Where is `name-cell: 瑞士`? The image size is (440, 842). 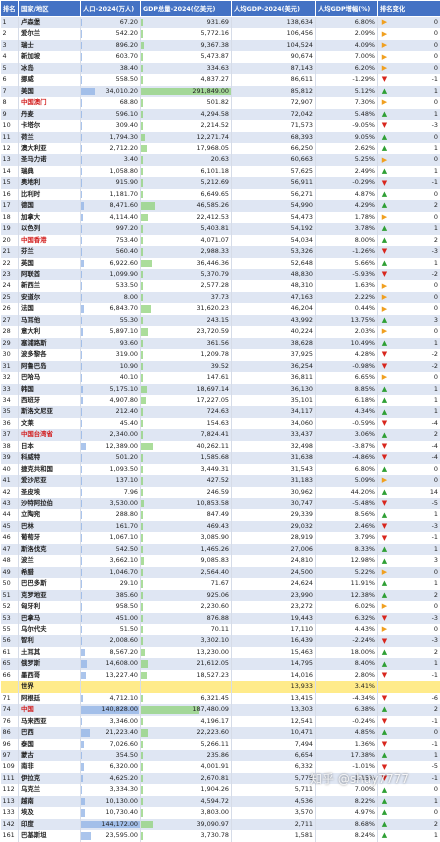
name-cell: 瑞士 is located at coordinates (50, 45).